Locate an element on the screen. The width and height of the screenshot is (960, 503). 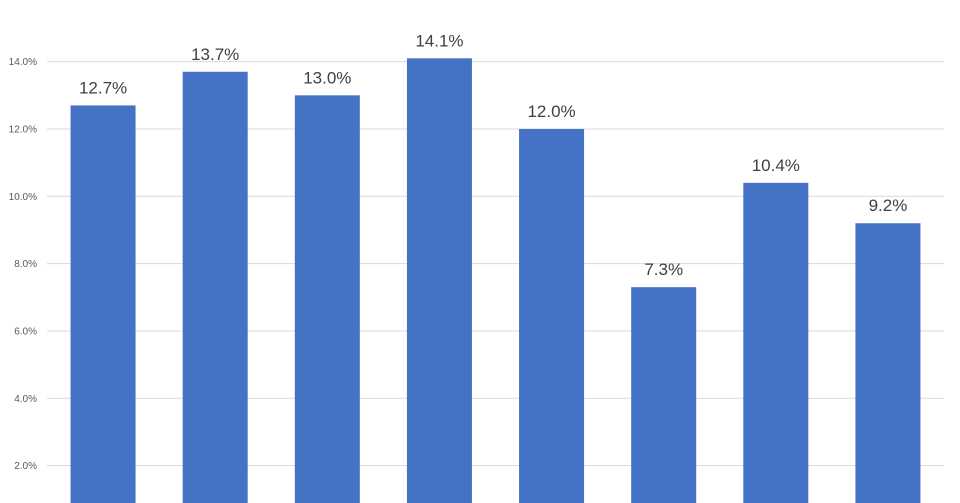
y-tick-label: 12.0% is located at coordinates (23, 129).